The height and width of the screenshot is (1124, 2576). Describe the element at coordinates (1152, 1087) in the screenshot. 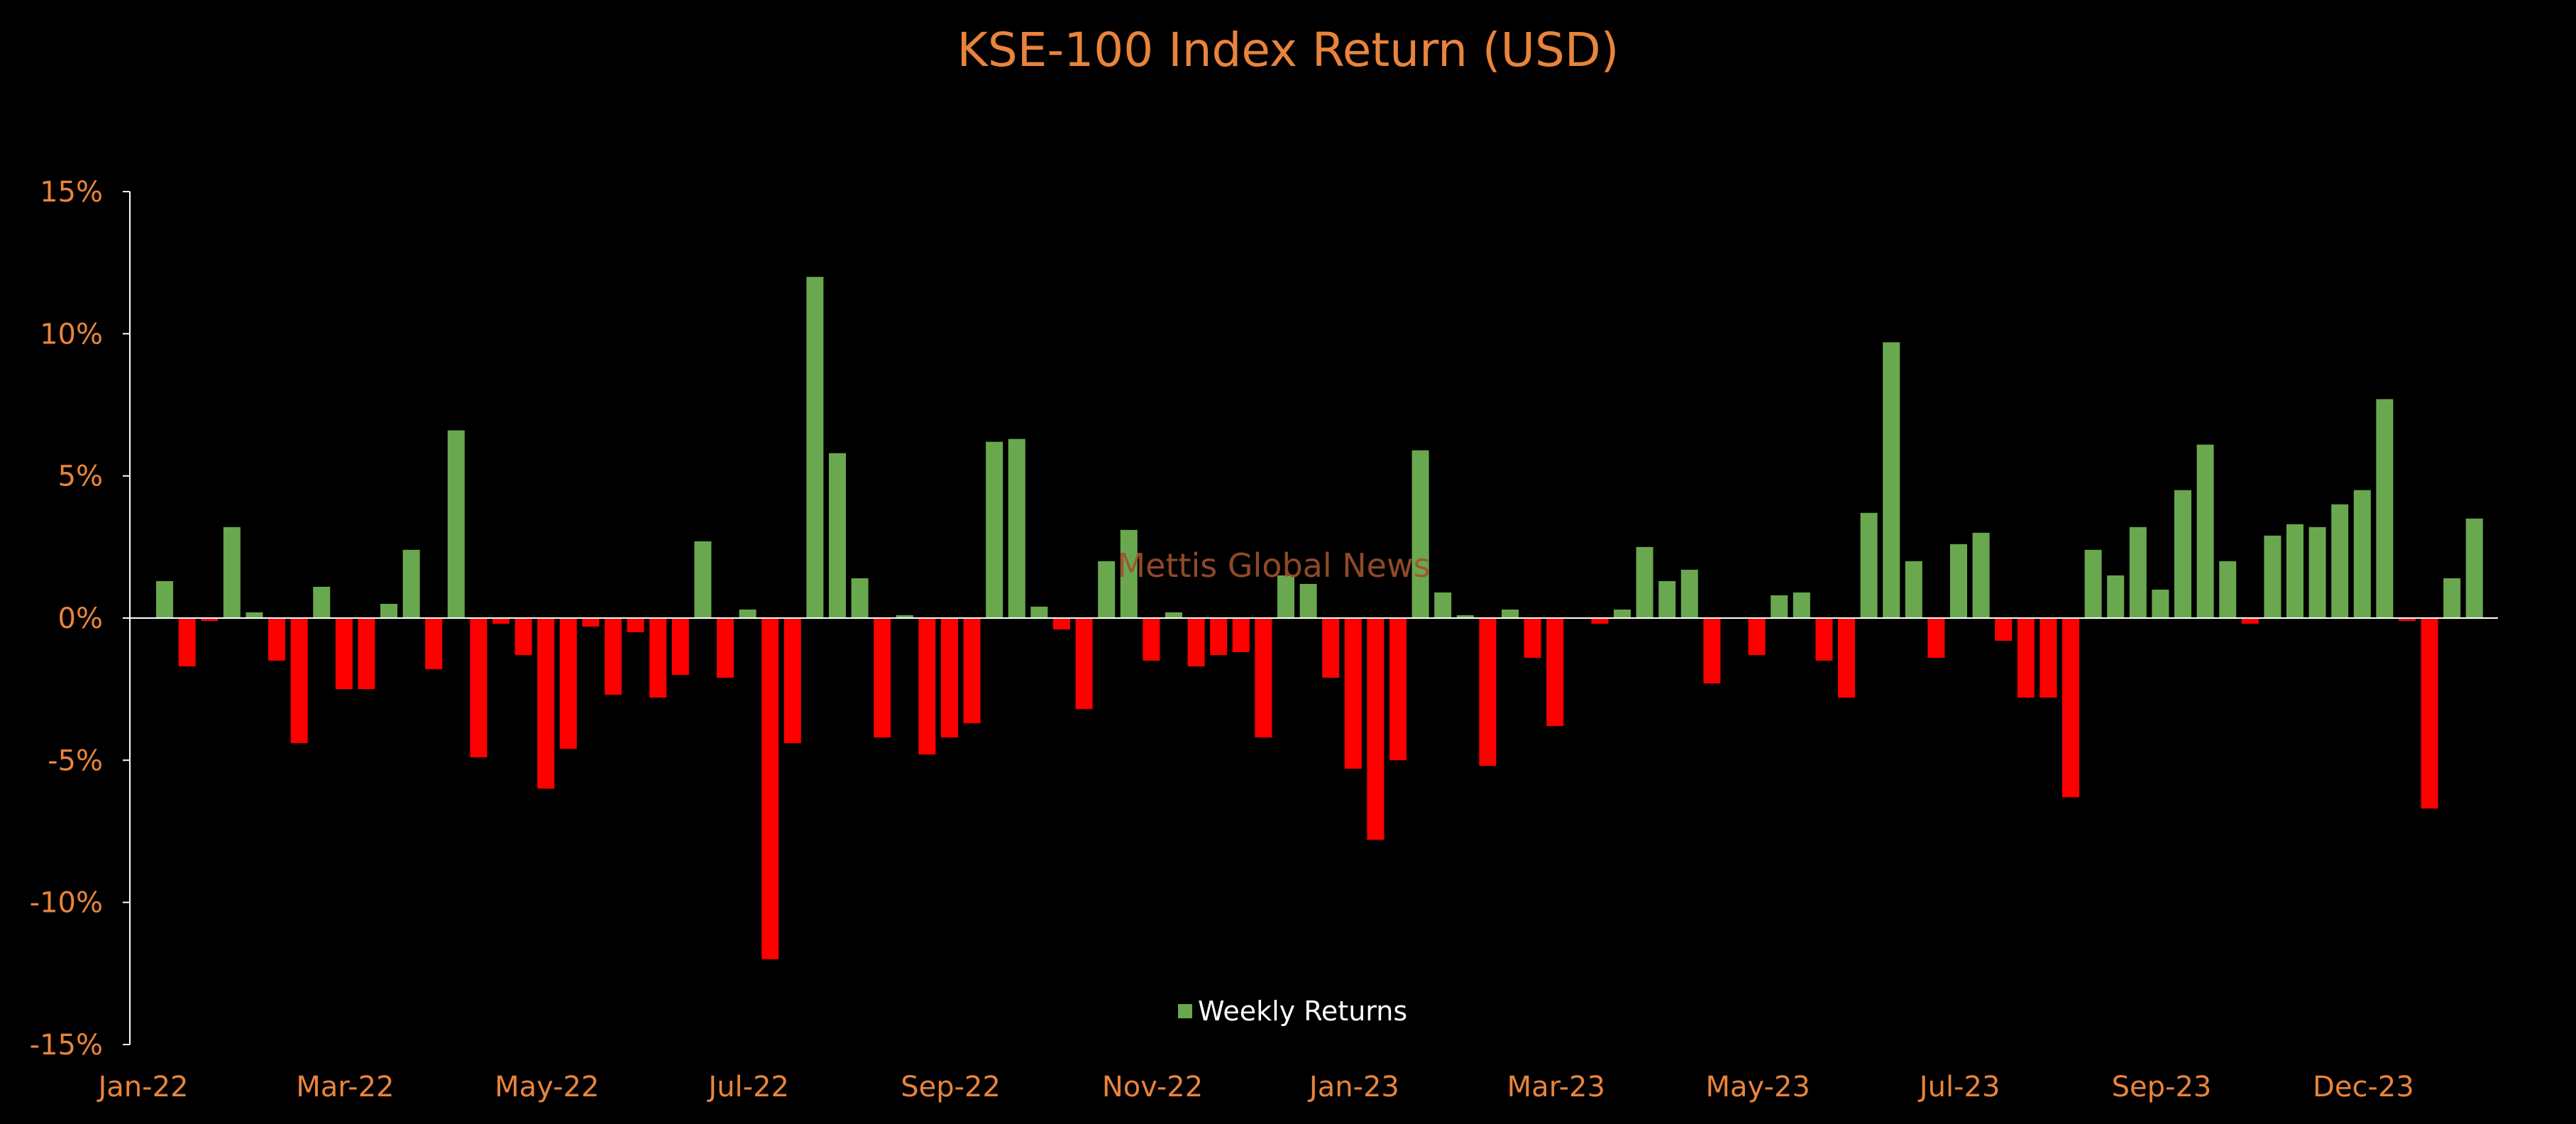

I see `x-tick-label: Nov-22` at that location.